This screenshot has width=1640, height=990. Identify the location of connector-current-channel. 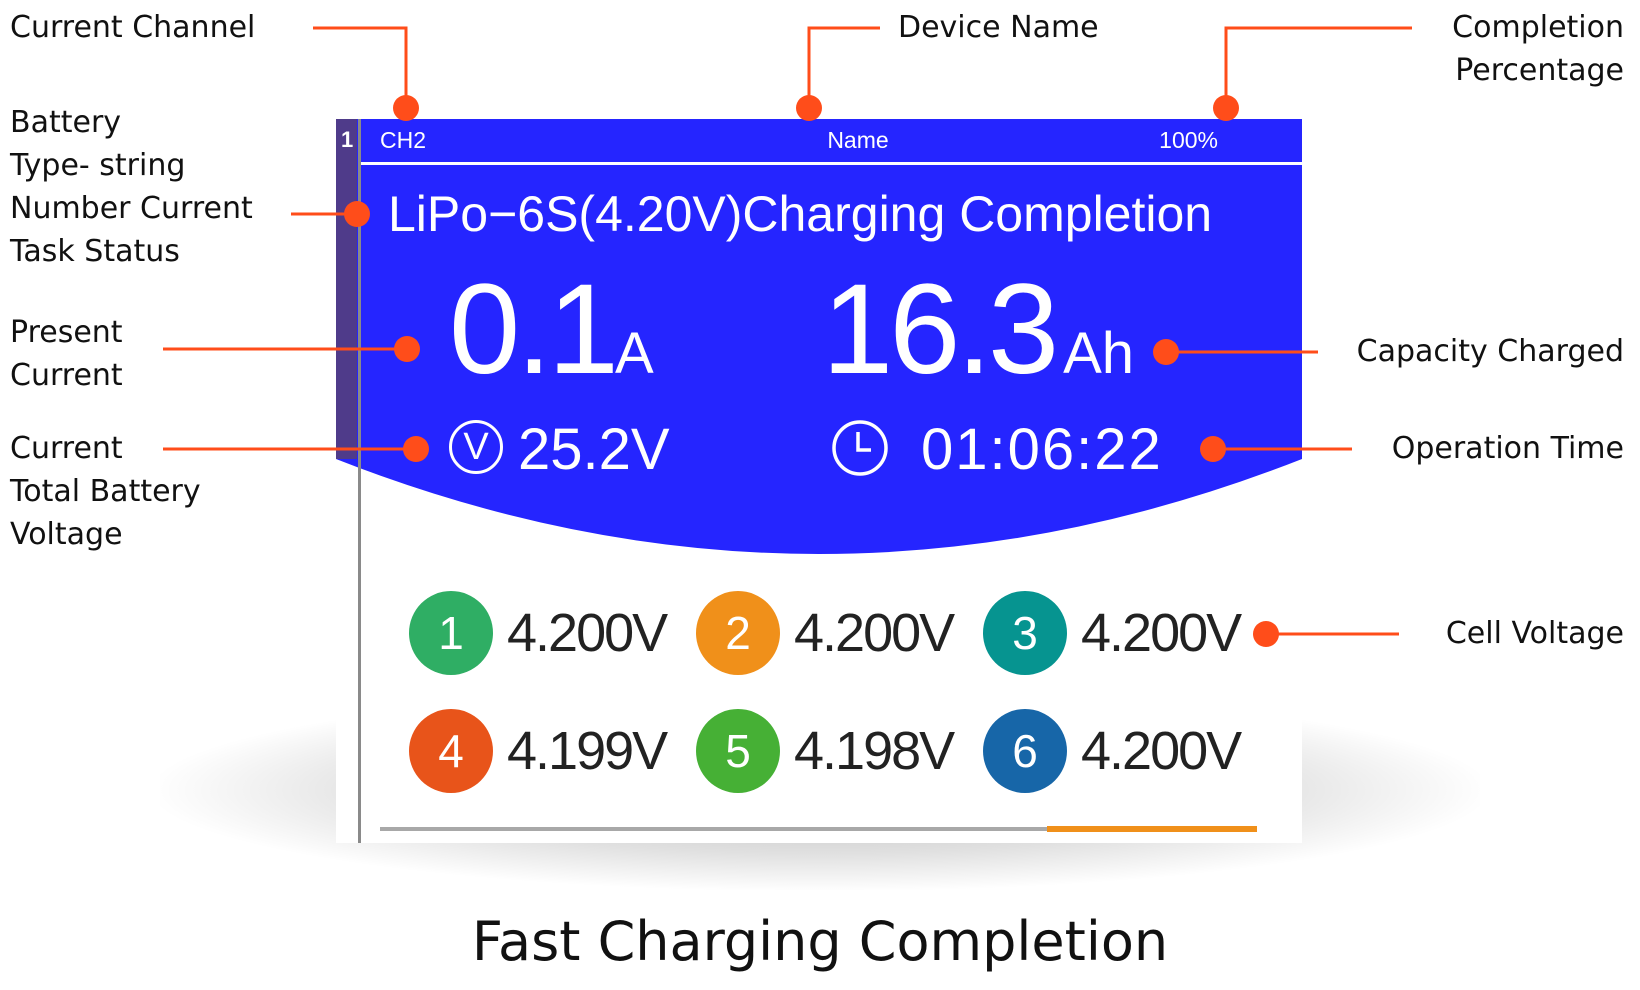
(360, 67).